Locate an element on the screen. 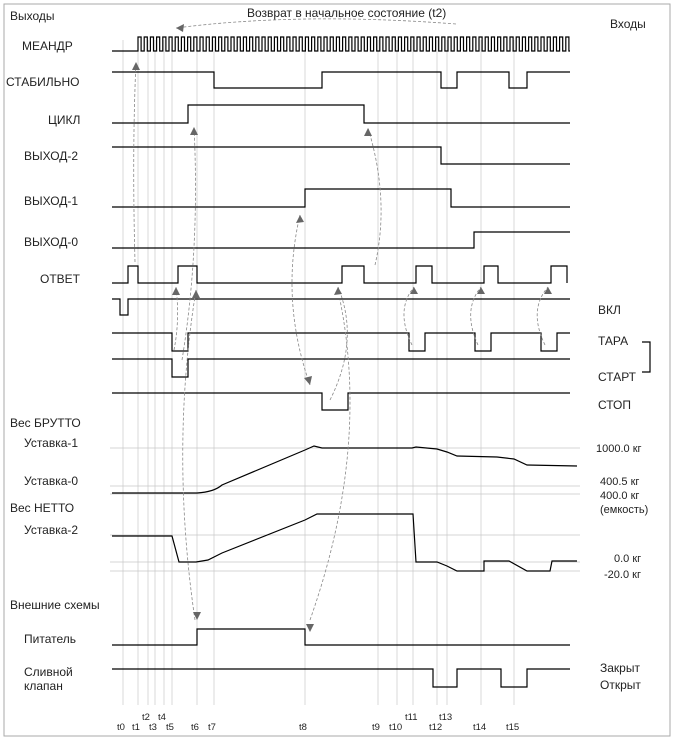 This screenshot has width=674, height=745. label-valve-line1: Сливной is located at coordinates (48, 672).